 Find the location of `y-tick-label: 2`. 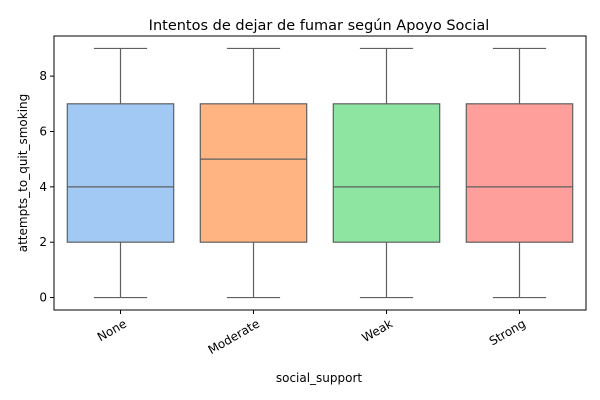

y-tick-label: 2 is located at coordinates (43, 242).